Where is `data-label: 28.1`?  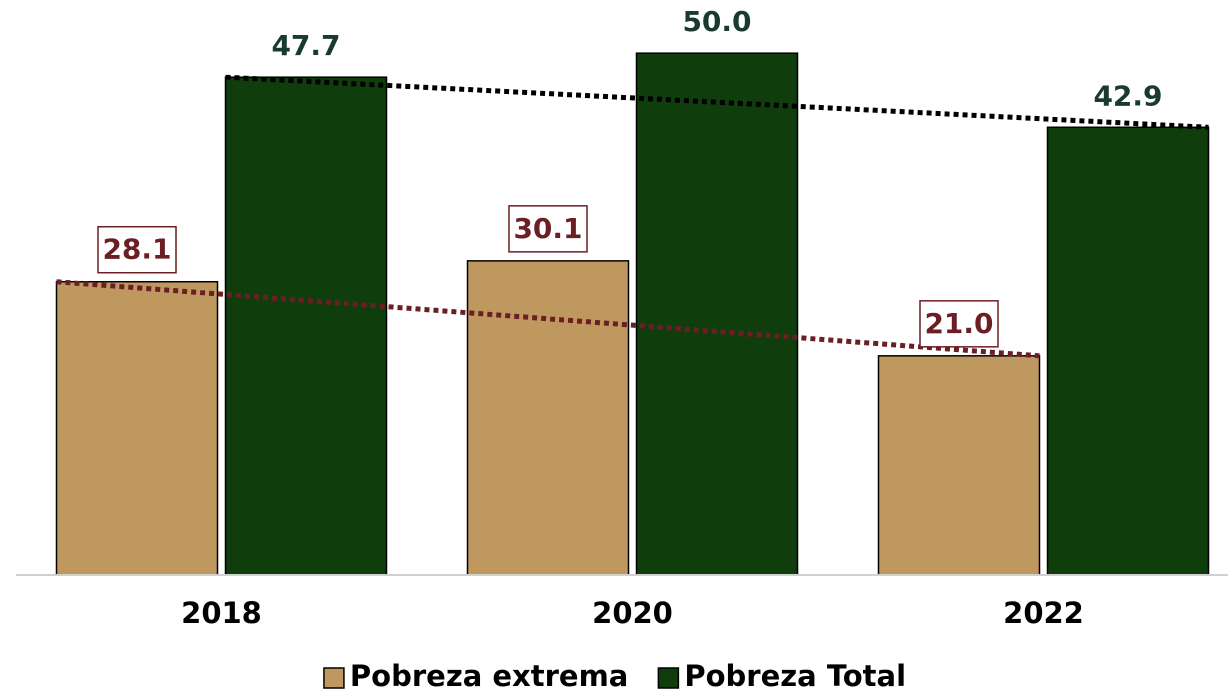 data-label: 28.1 is located at coordinates (136, 249).